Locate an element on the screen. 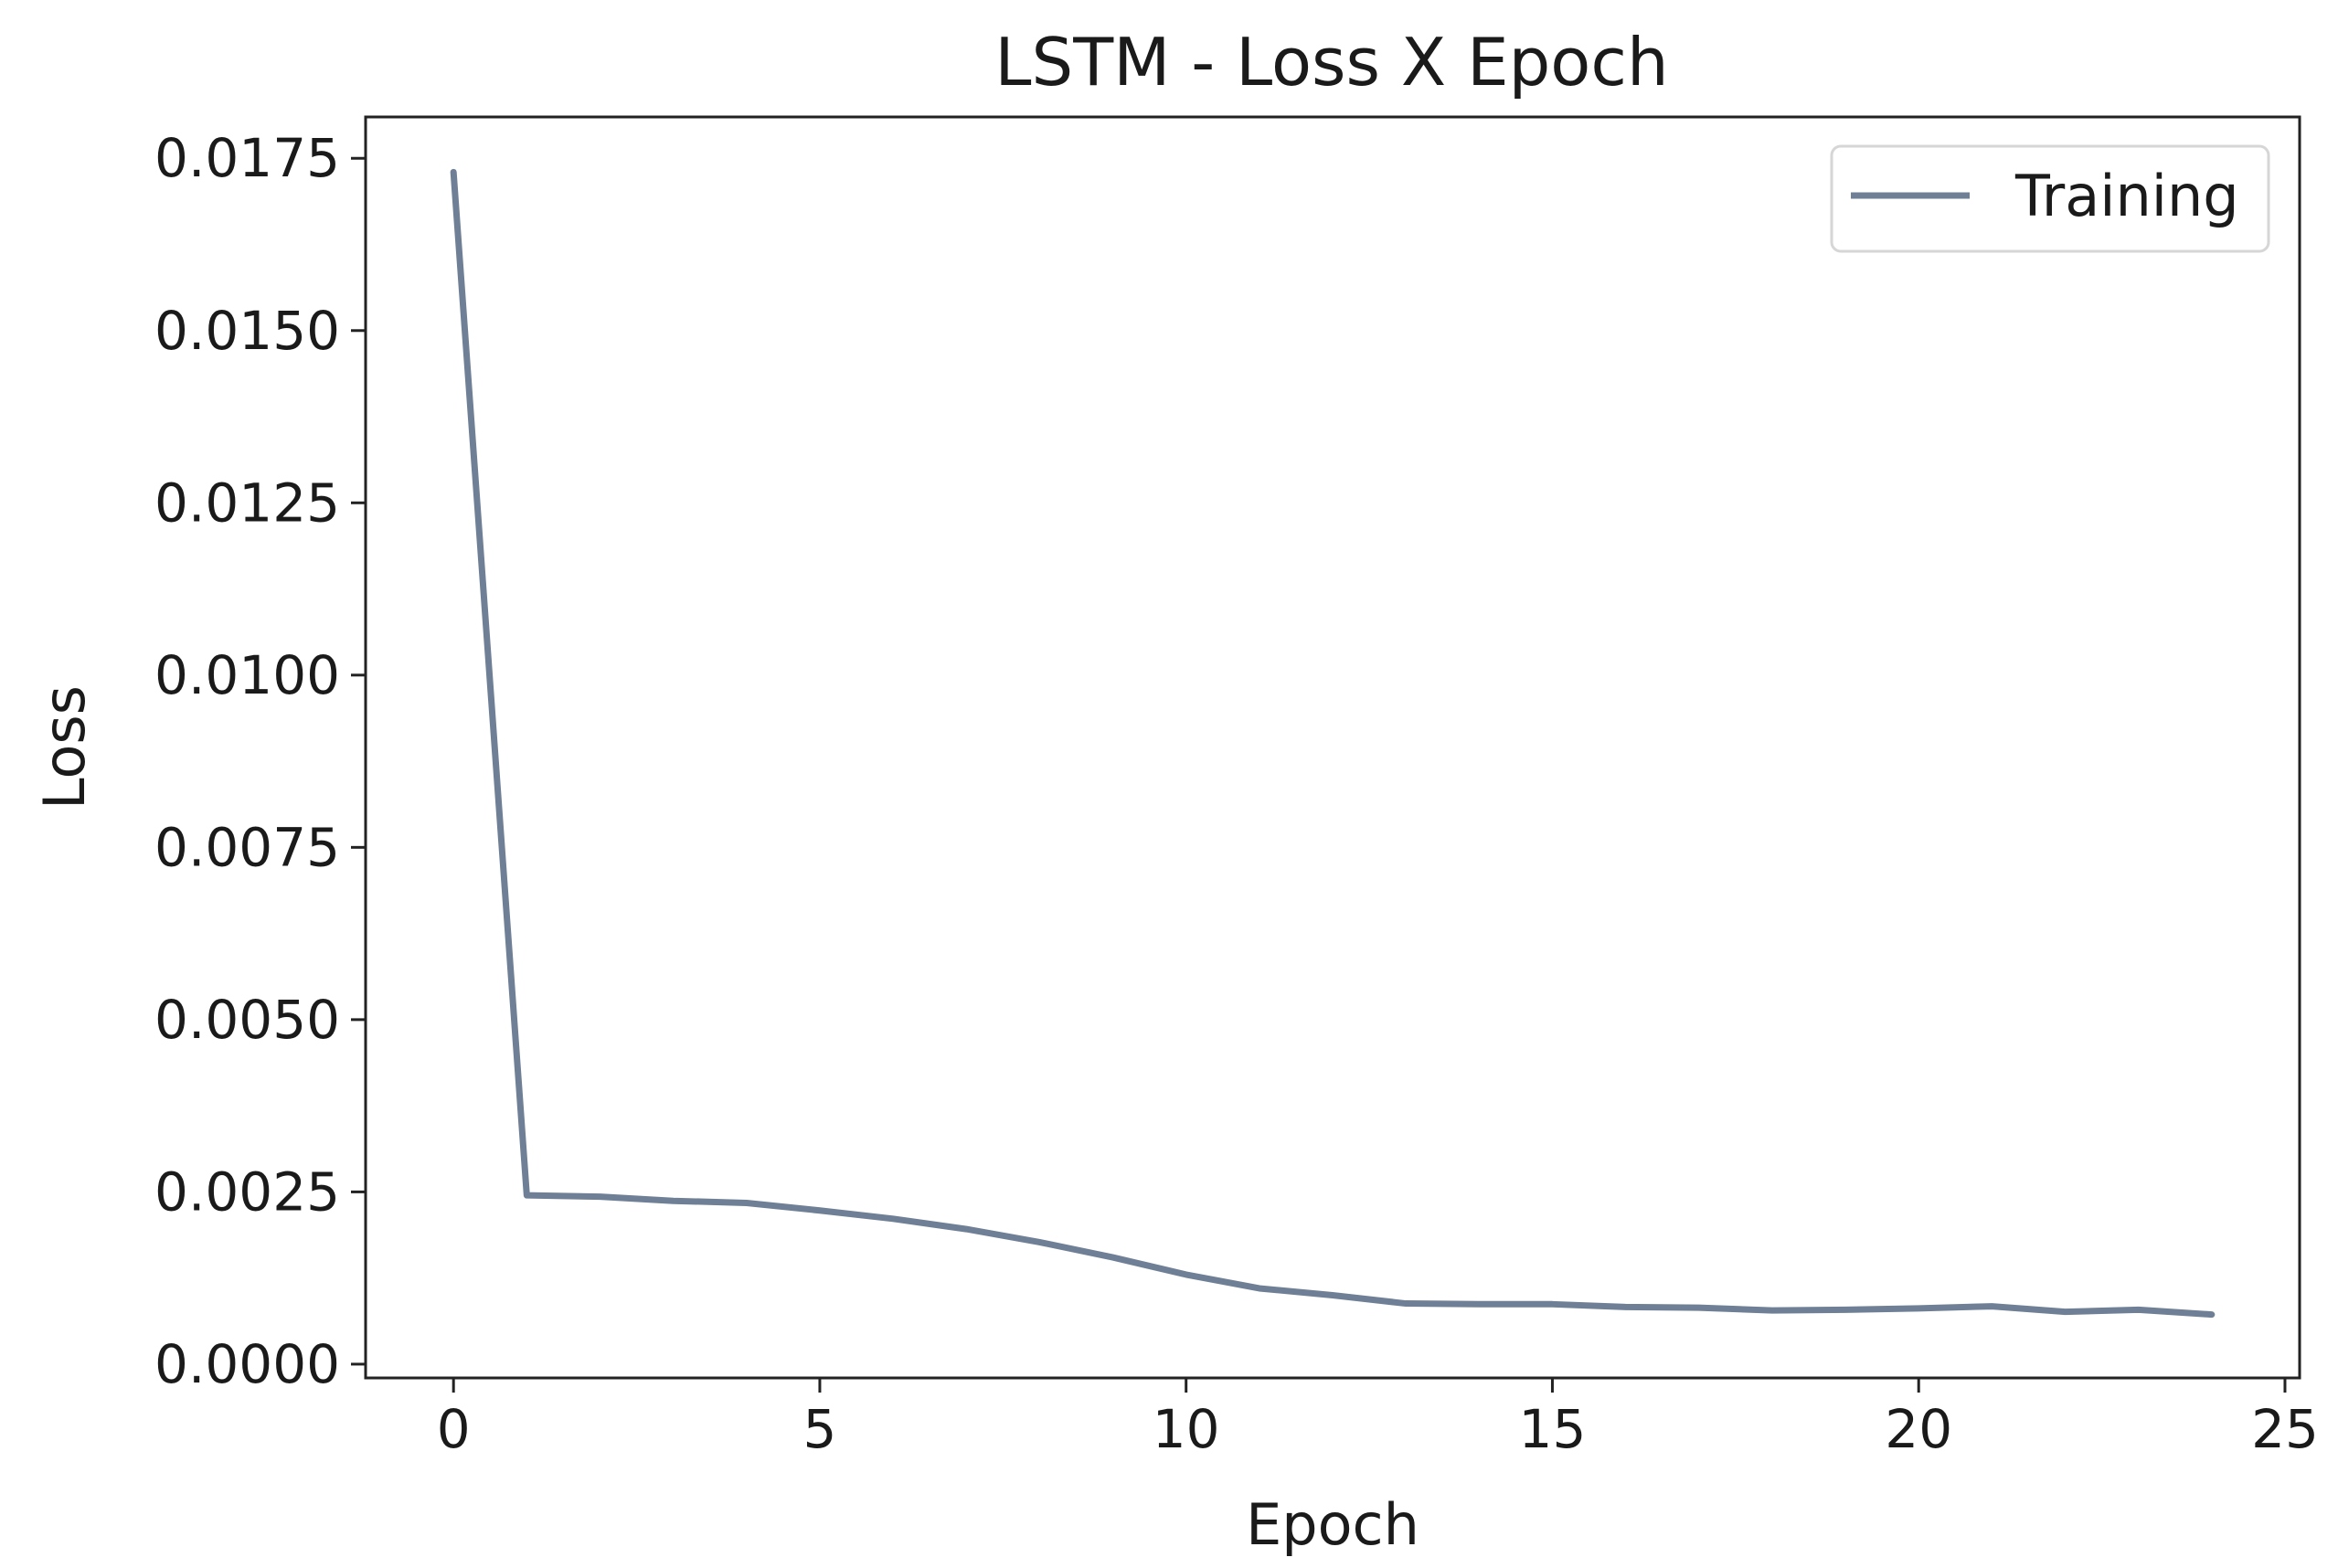 The image size is (2338, 1568). y-axis-label: Loss is located at coordinates (64, 747).